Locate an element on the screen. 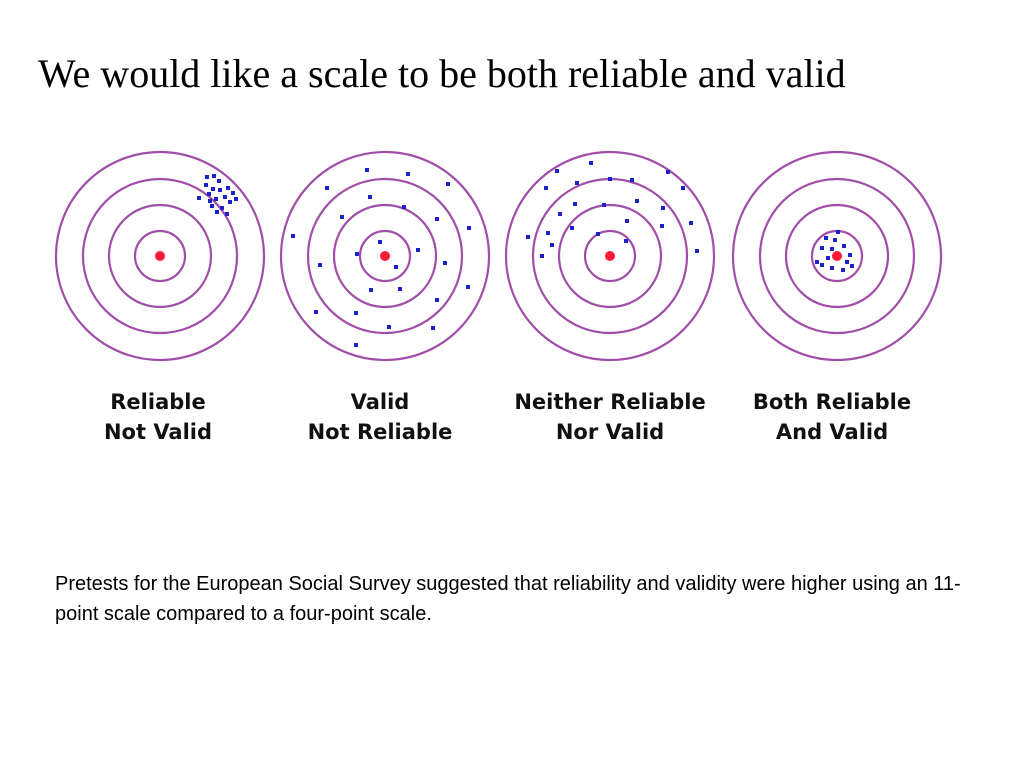 This screenshot has width=1024, height=768. caption-line-1: Both Reliable is located at coordinates (832, 402).